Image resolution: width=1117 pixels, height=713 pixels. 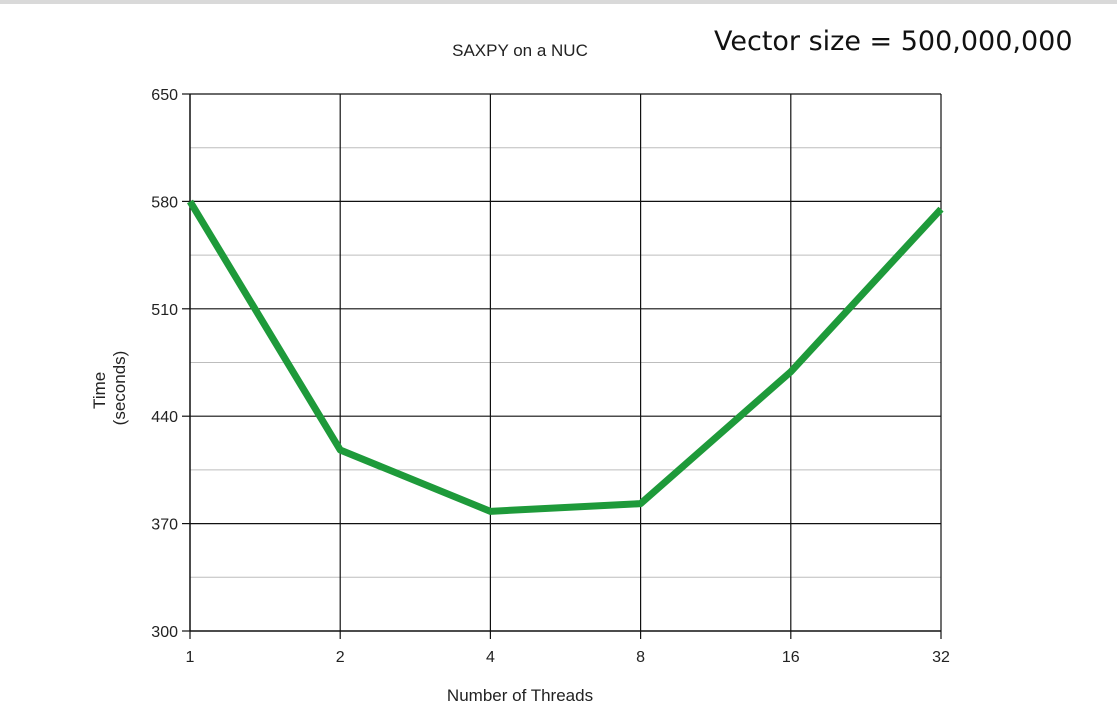 I want to click on x-axis-label: Number of Threads, so click(x=520, y=695).